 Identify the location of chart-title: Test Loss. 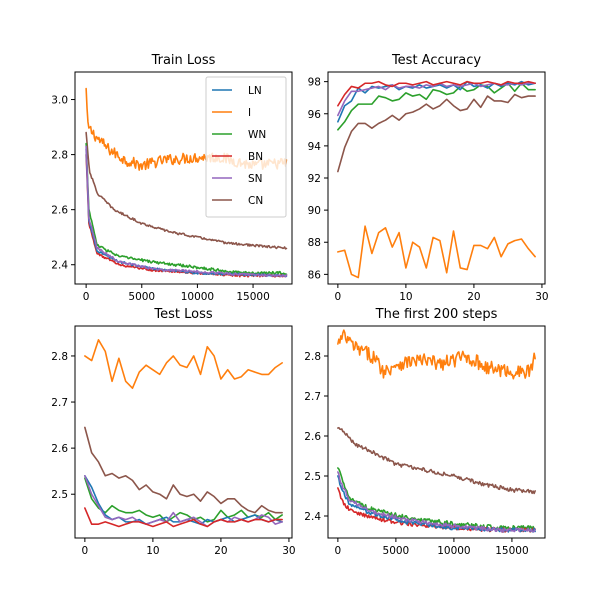
(182, 314).